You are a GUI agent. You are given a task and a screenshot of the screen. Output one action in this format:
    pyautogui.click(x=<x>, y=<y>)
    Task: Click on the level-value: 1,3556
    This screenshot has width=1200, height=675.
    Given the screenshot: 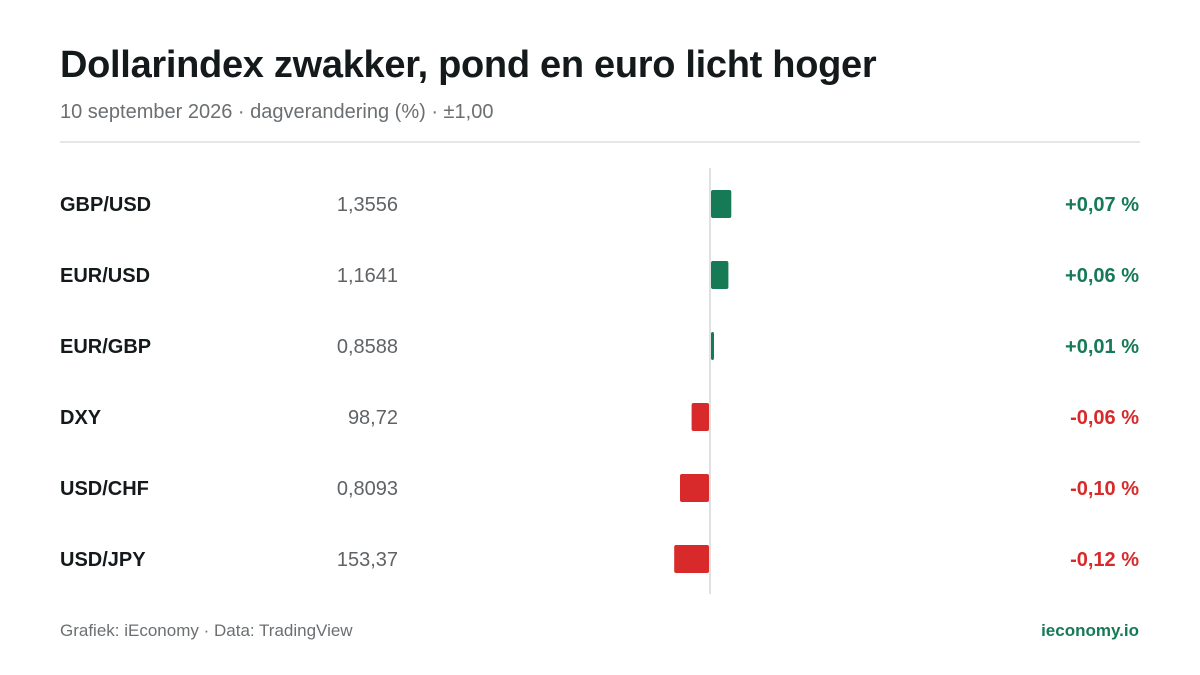 What is the action you would take?
    pyautogui.click(x=367, y=205)
    